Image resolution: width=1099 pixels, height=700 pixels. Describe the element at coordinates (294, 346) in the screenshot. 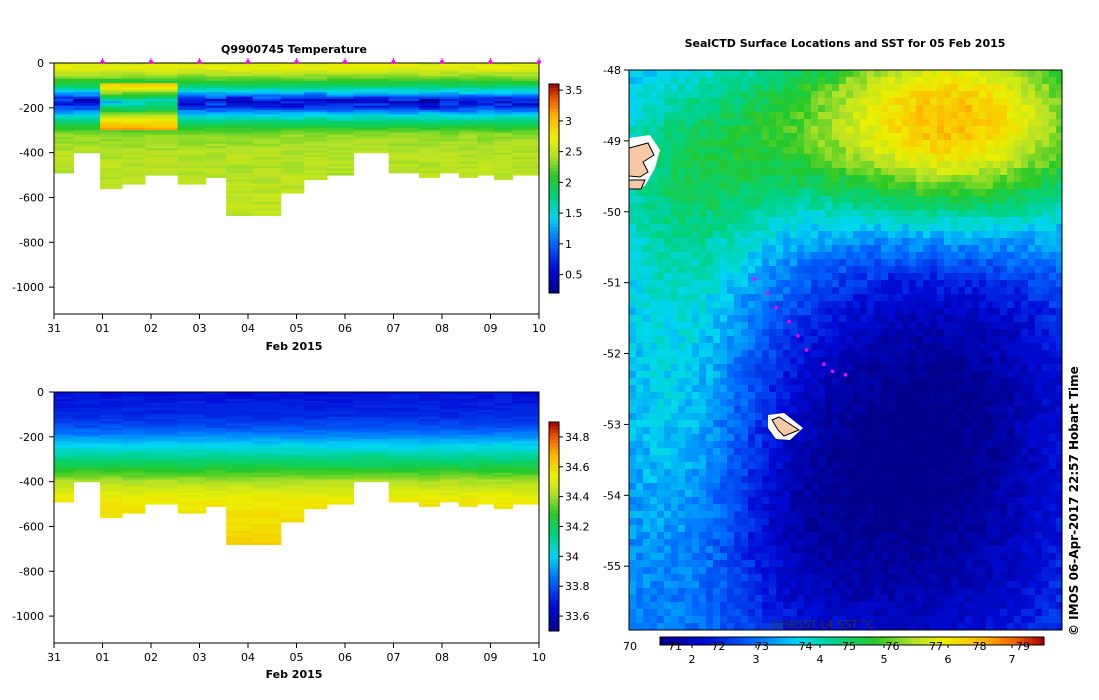

I see `temperature-xlabel: Feb 2015` at that location.